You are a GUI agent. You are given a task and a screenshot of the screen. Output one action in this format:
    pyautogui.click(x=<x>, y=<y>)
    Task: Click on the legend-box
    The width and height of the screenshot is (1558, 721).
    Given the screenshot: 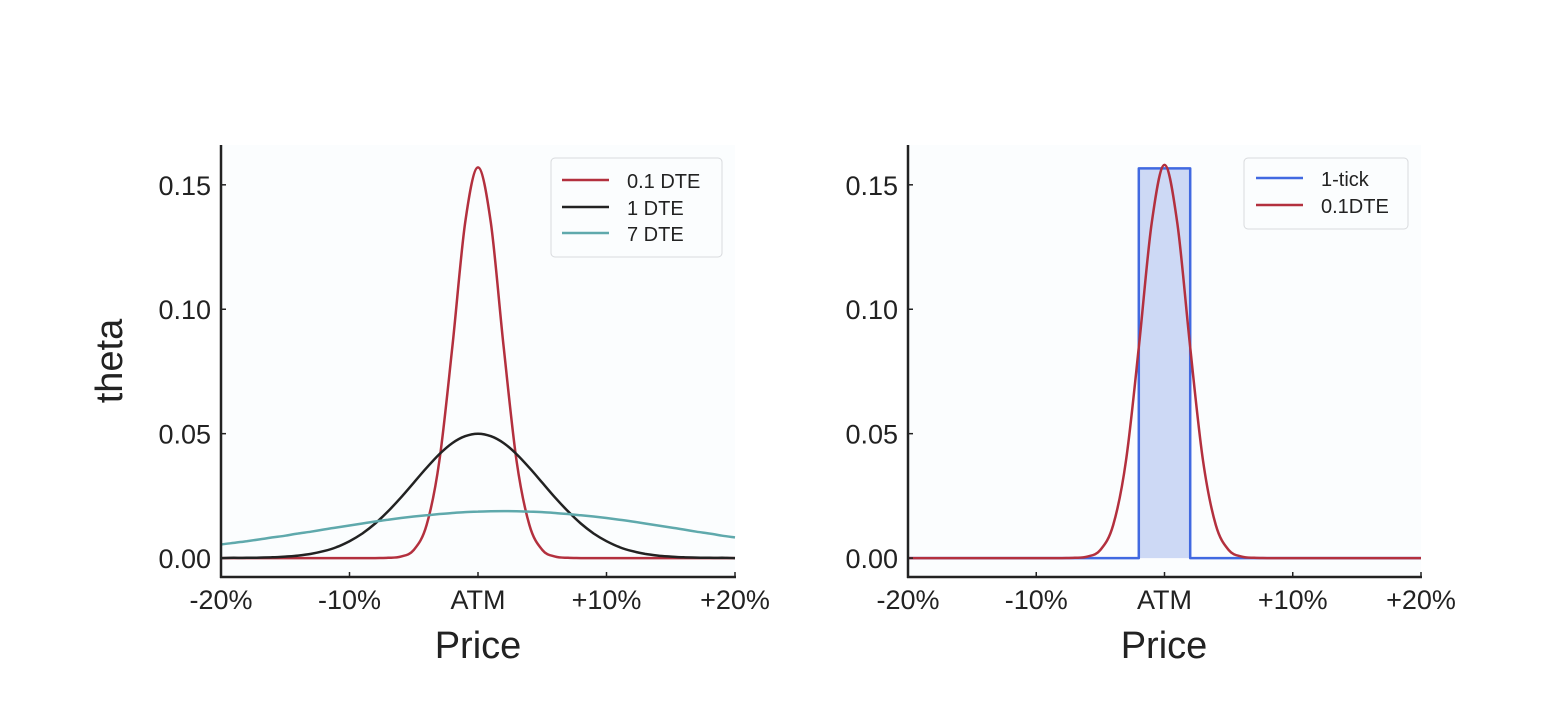 What is the action you would take?
    pyautogui.click(x=1326, y=193)
    